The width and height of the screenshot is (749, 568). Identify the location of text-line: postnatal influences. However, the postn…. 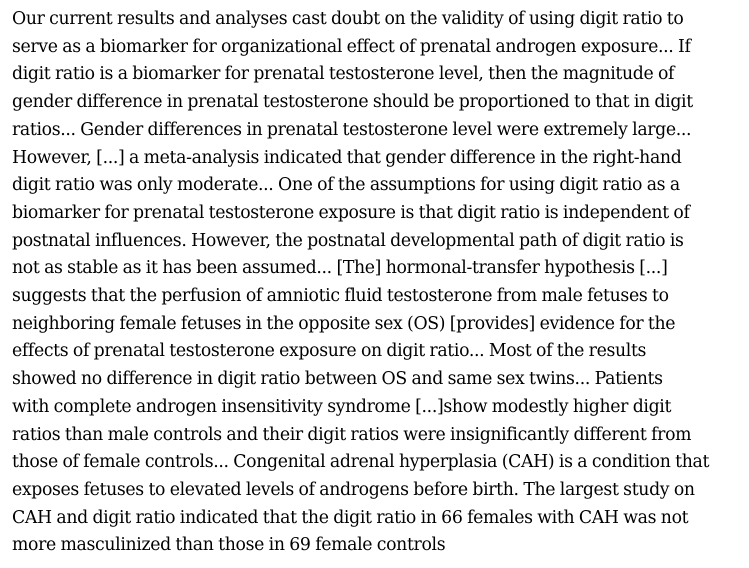
(348, 240).